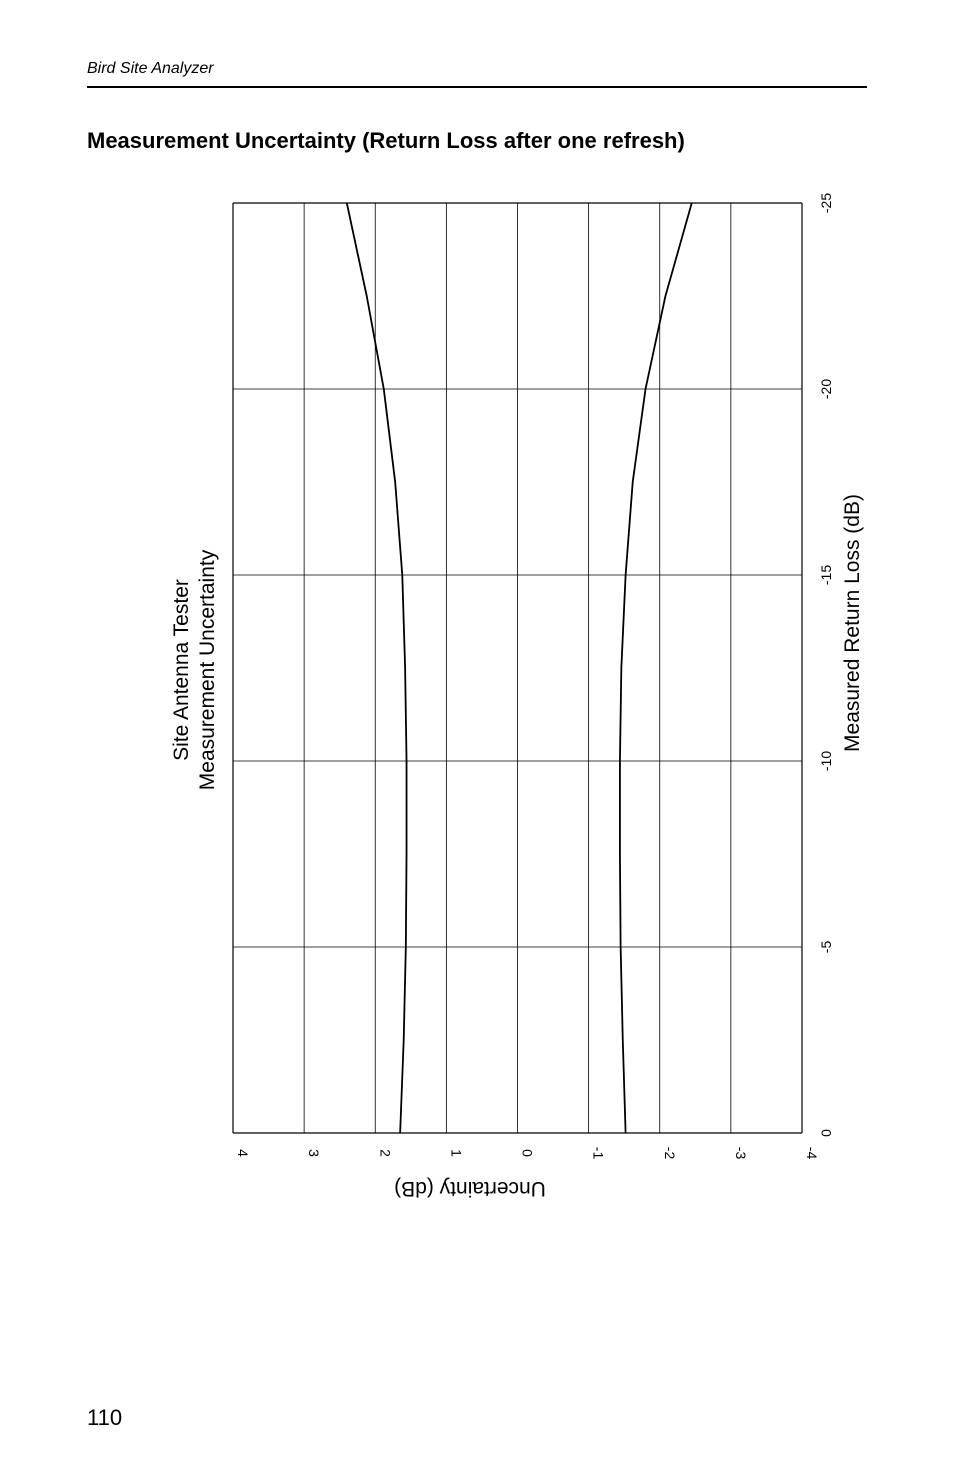 The image size is (954, 1475). I want to click on y-tick-label: 2, so click(385, 1153).